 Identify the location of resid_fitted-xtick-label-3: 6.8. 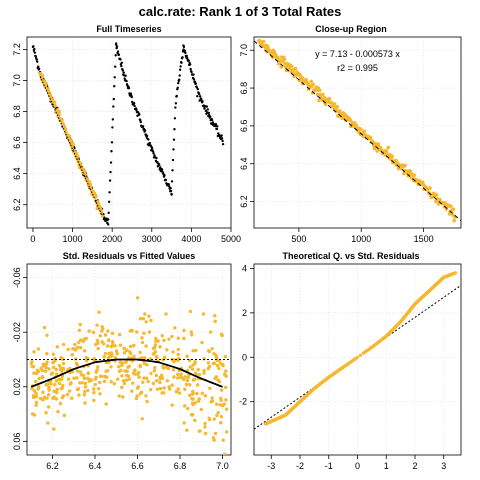
(180, 466).